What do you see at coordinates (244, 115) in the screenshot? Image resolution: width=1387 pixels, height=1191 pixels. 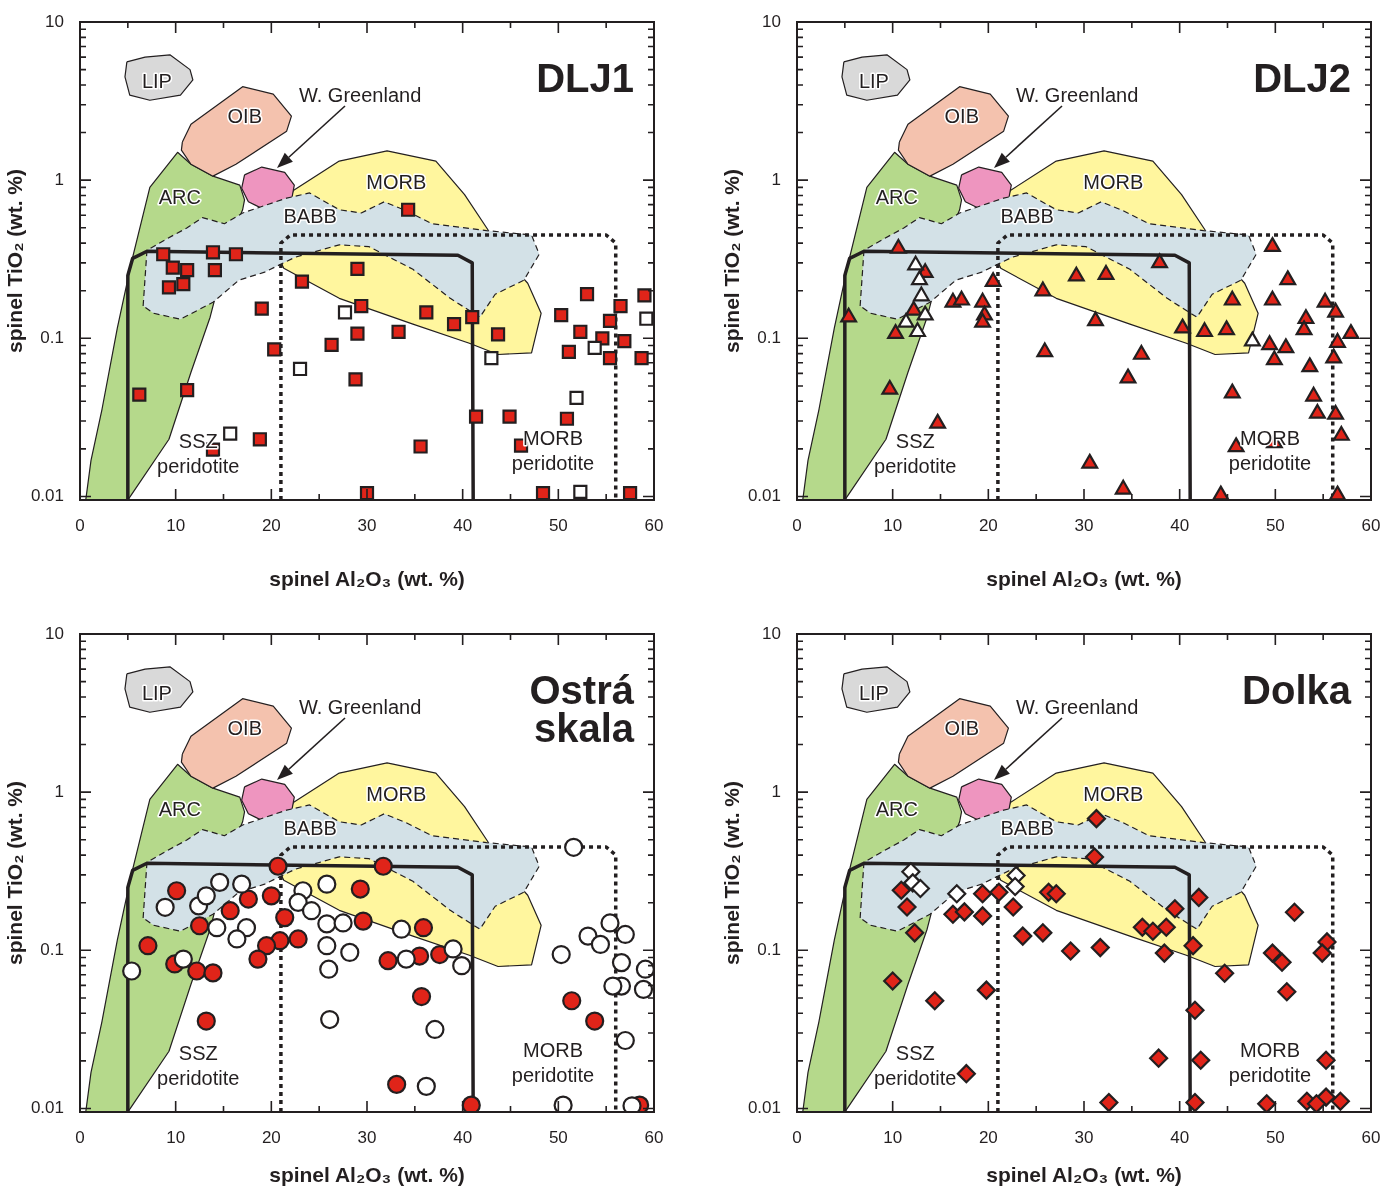 I see `annotation: OIB` at bounding box center [244, 115].